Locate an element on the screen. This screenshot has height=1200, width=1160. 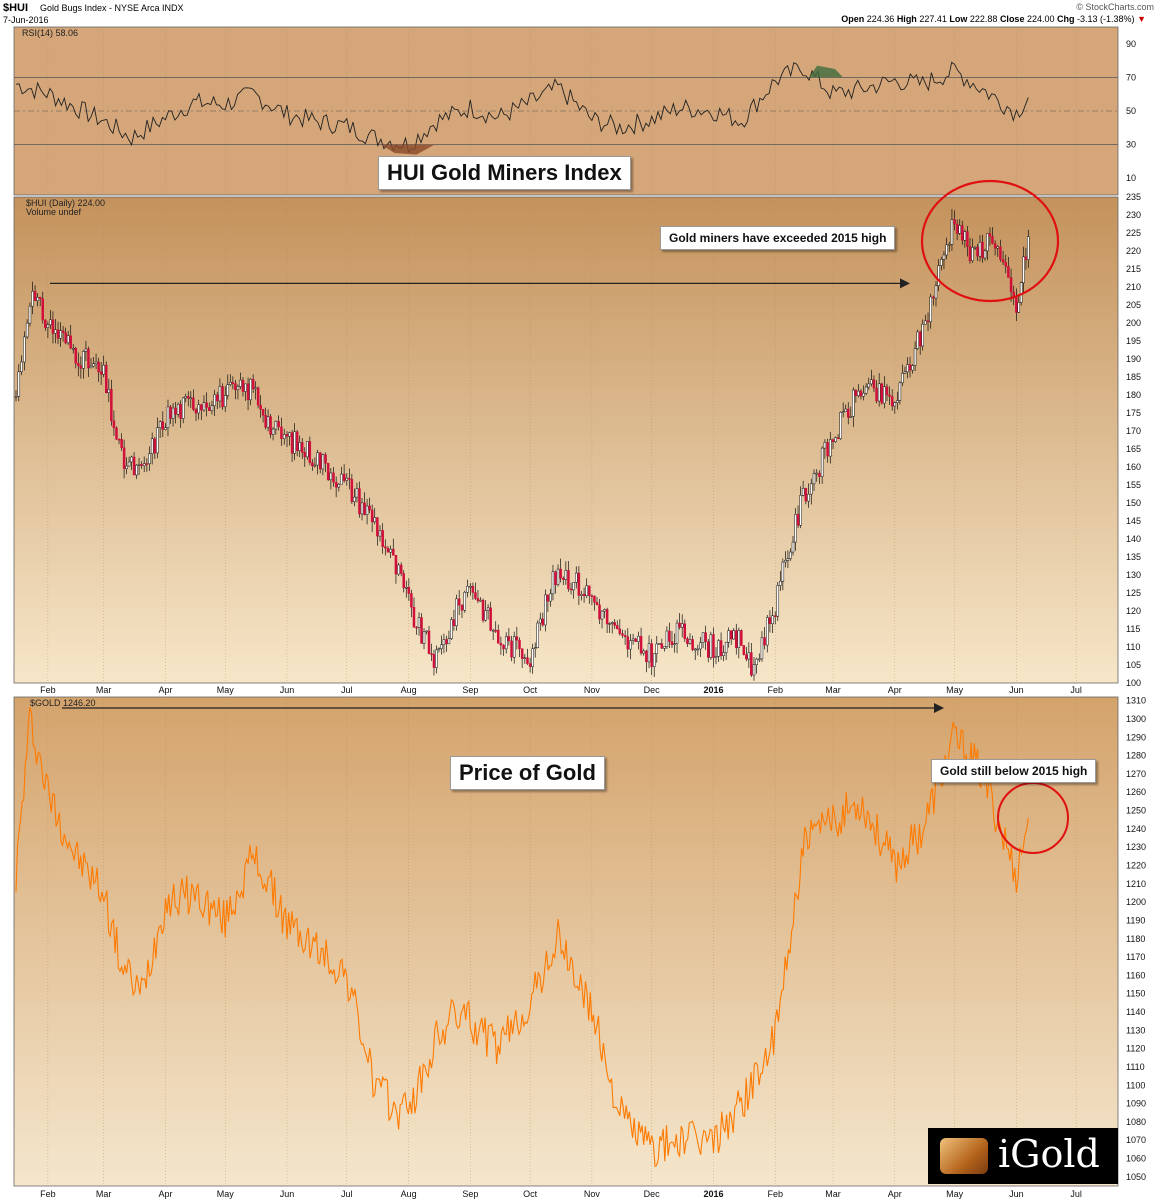
gold-tick-label: 1100 is located at coordinates (1135, 1085).